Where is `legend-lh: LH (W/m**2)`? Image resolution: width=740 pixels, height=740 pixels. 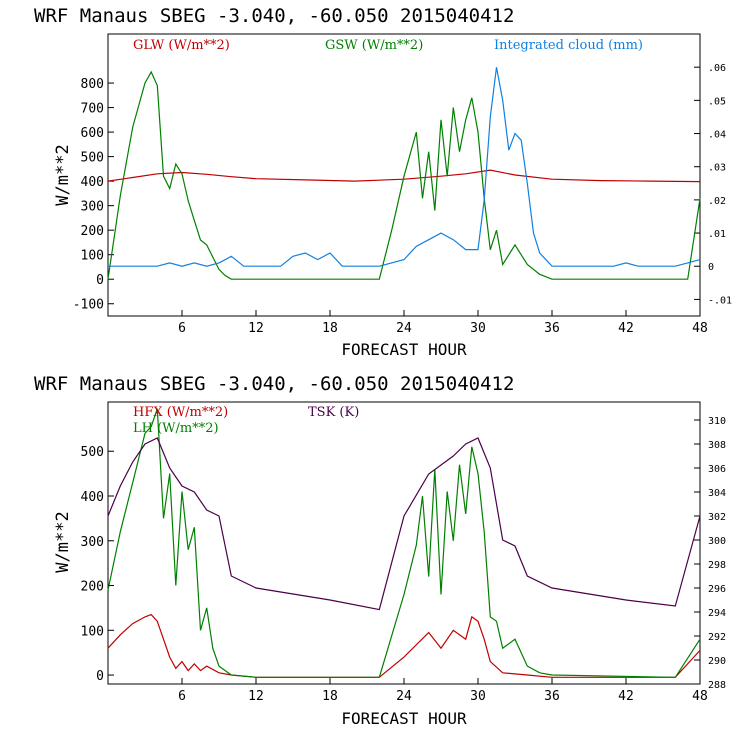 legend-lh: LH (W/m**2) is located at coordinates (176, 428).